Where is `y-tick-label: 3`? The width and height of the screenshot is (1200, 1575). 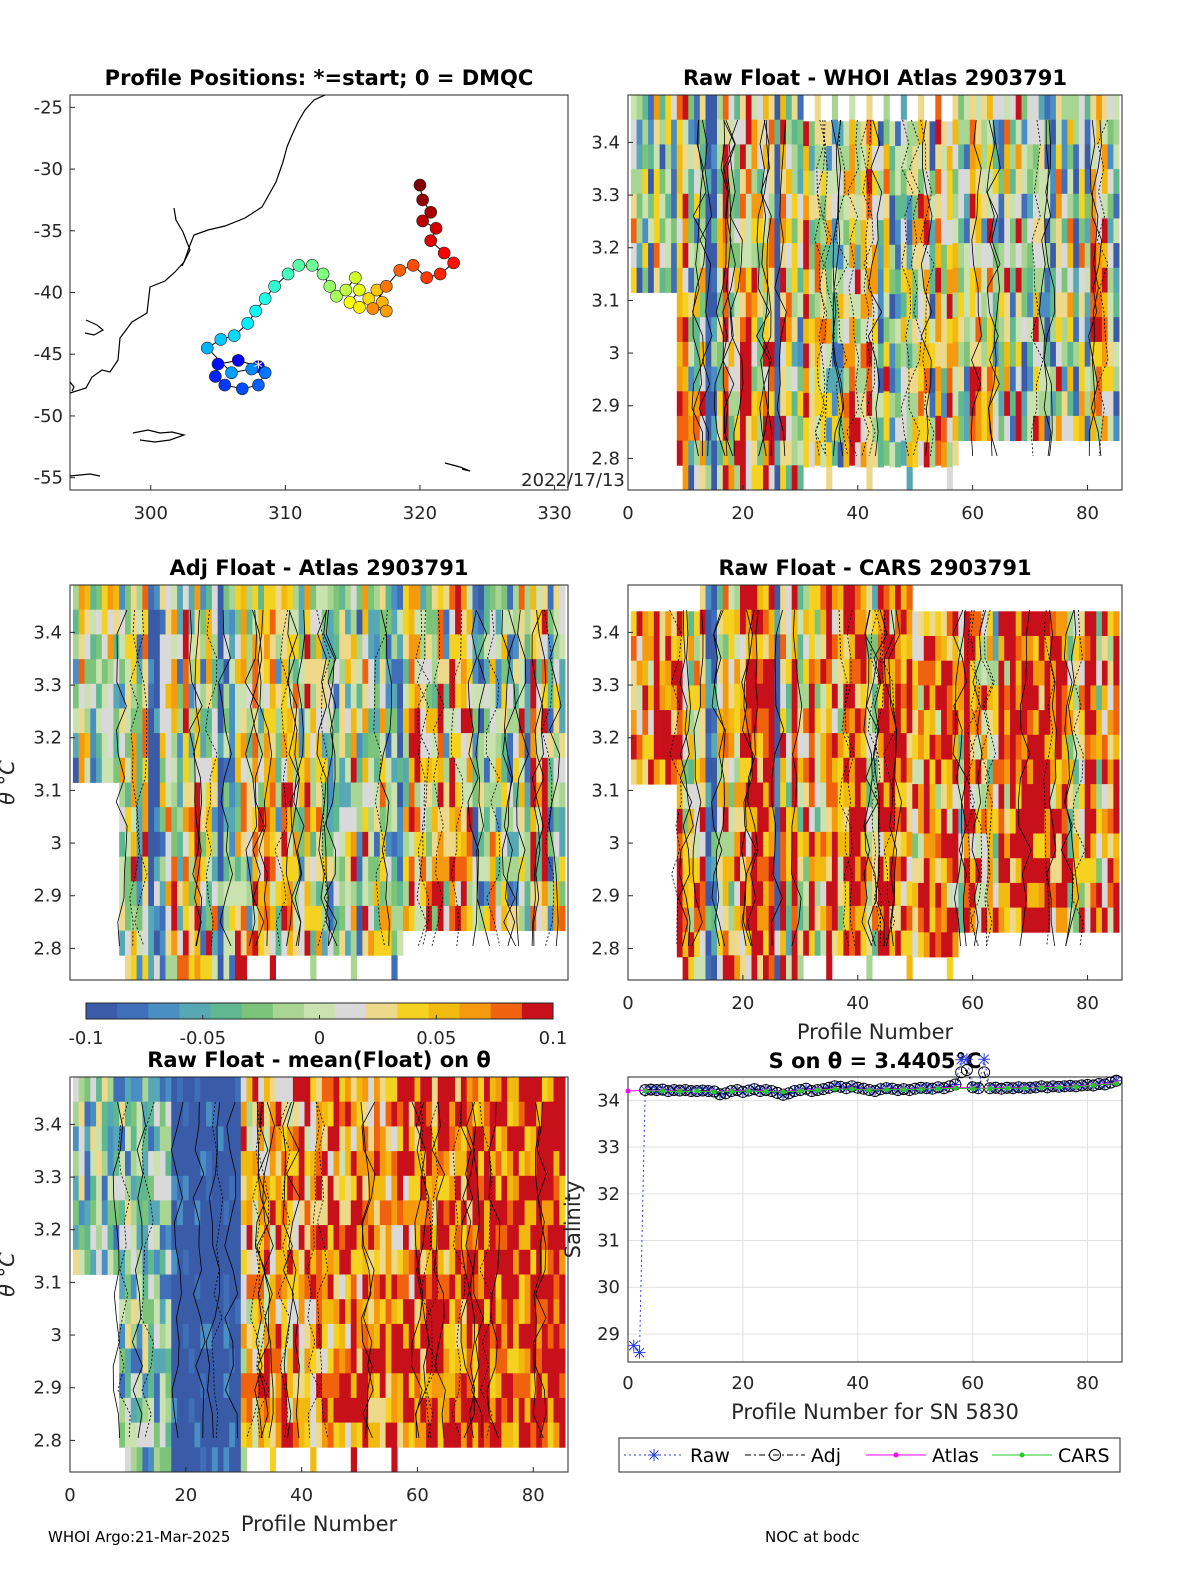 y-tick-label: 3 is located at coordinates (56, 843).